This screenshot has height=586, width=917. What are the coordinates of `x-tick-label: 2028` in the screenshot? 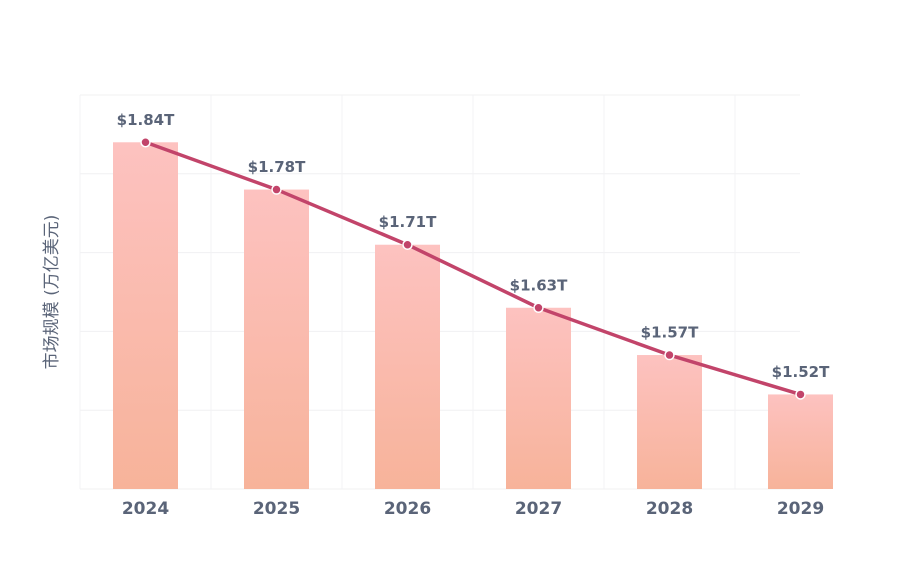 It's located at (669, 509).